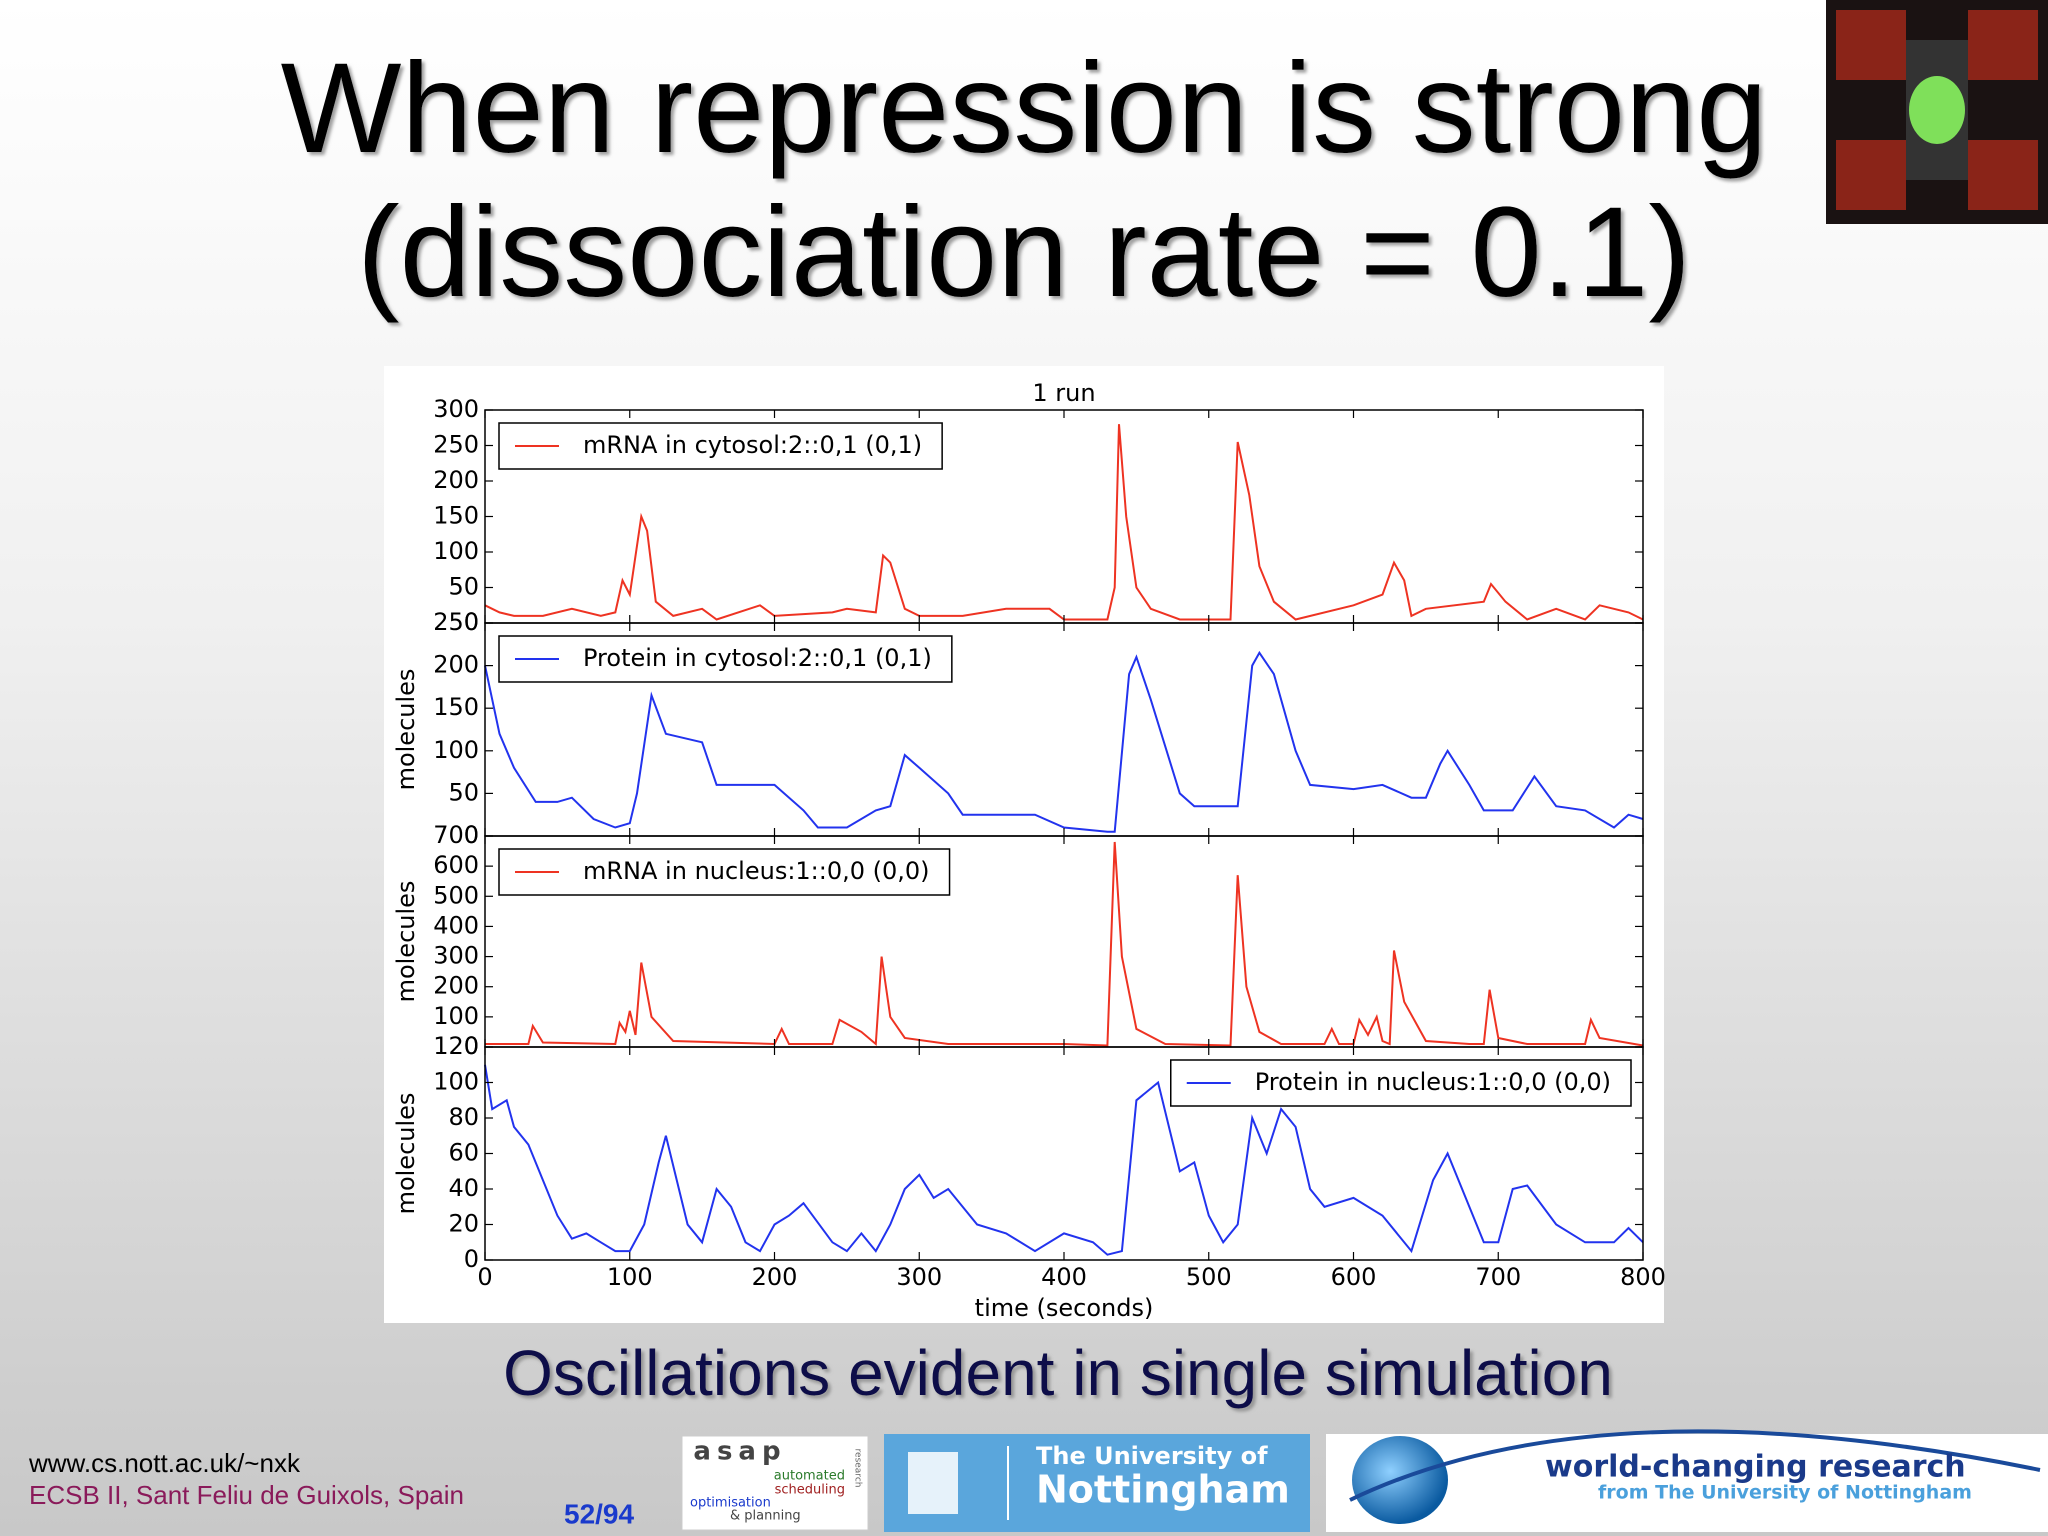 The image size is (2048, 1536). Describe the element at coordinates (1498, 1277) in the screenshot. I see `x-tick-label: 700` at that location.